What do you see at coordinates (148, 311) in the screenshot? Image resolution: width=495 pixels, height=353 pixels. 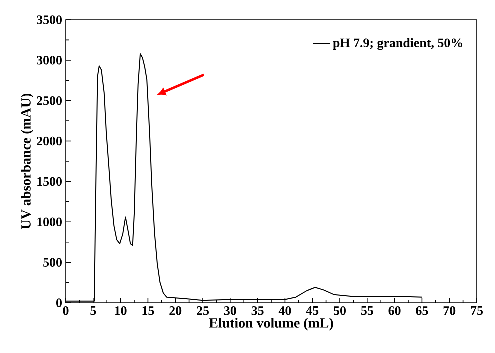 I see `x-tick-label: 15` at bounding box center [148, 311].